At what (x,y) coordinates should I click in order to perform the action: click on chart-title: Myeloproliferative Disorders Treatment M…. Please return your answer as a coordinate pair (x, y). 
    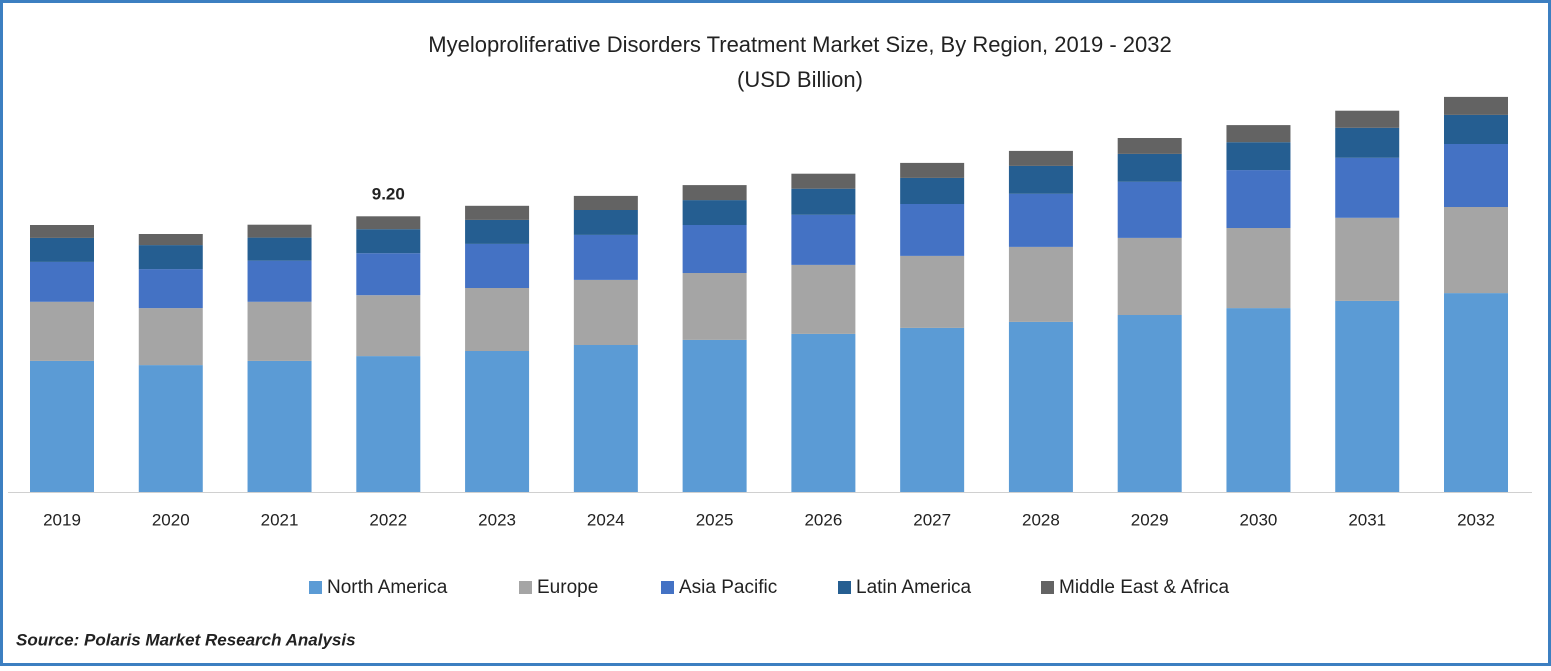
    Looking at the image, I should click on (799, 44).